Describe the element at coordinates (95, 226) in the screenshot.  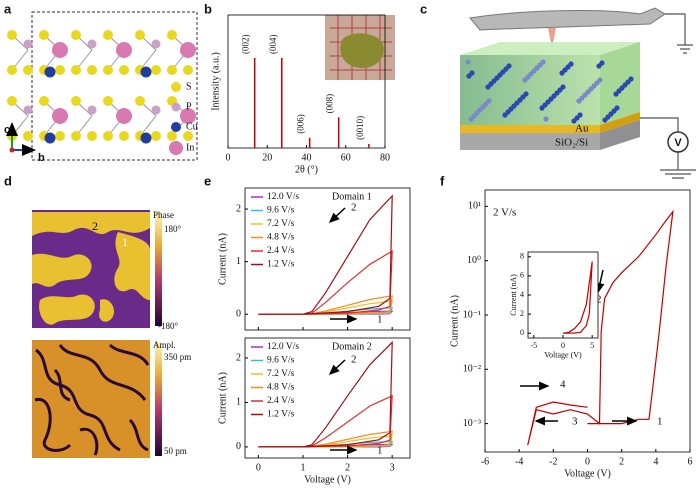
I see `domain-label: 2` at that location.